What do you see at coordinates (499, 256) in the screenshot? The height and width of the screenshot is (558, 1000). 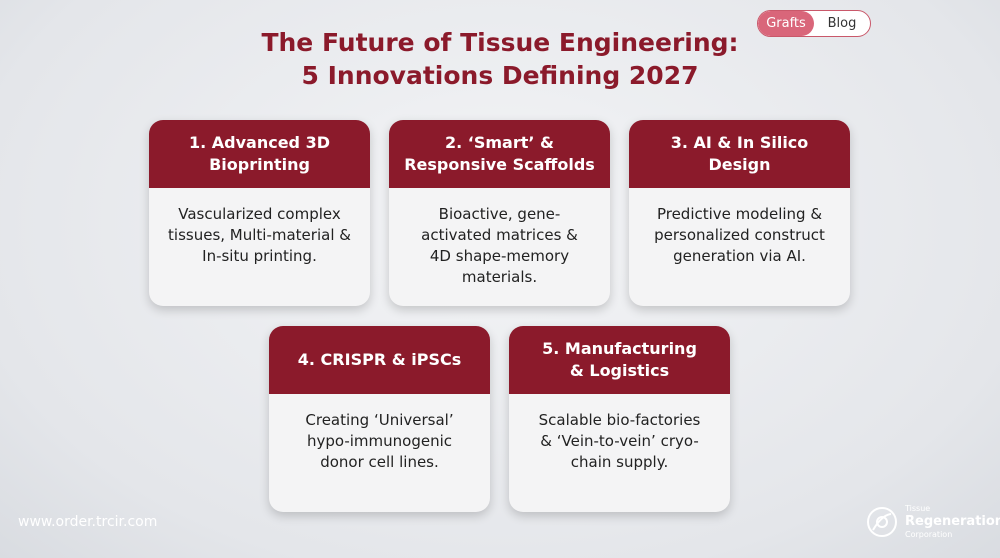 I see `card-body-line: 4D shape-memory` at bounding box center [499, 256].